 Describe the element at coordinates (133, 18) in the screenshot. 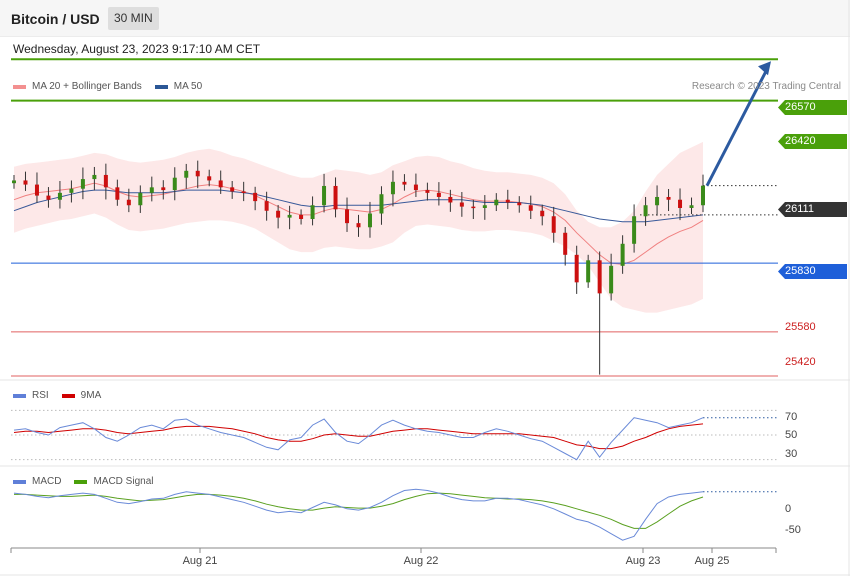

I see `timeframe-badge: 30 MIN` at that location.